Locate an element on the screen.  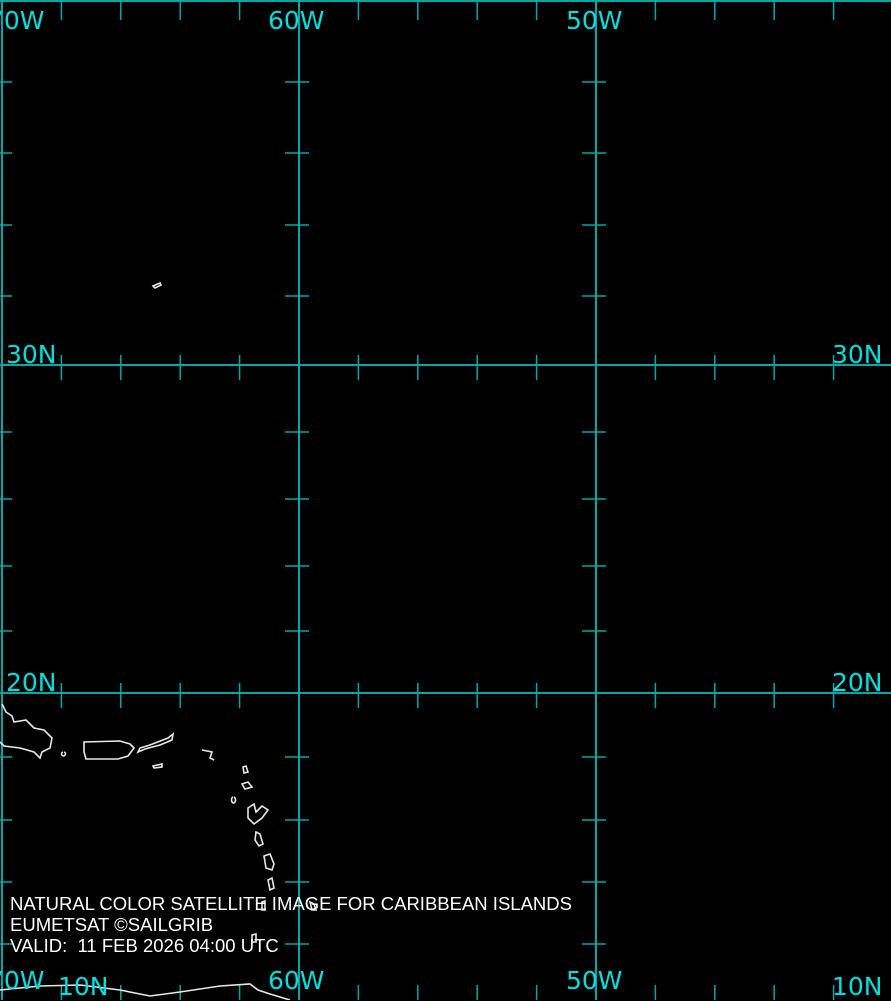
caption-credit: EUMETSAT ©SAILGRIB is located at coordinates (112, 924).